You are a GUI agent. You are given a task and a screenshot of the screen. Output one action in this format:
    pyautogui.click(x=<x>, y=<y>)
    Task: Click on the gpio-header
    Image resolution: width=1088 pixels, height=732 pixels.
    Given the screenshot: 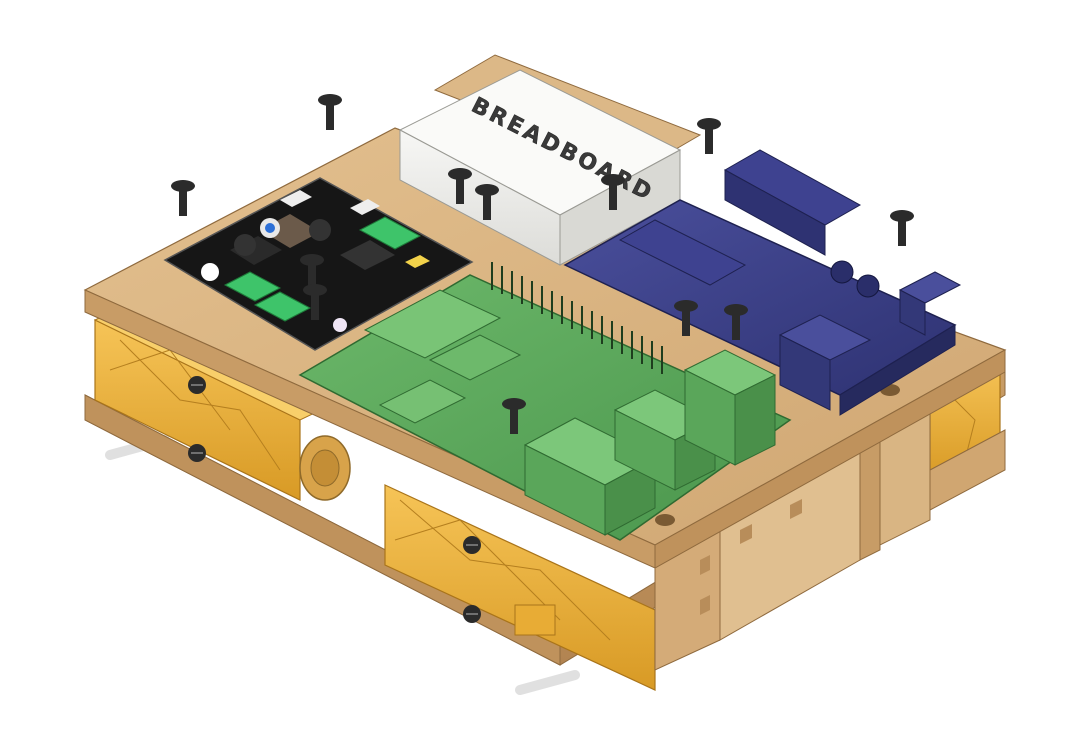 What is the action you would take?
    pyautogui.click(x=577, y=318)
    